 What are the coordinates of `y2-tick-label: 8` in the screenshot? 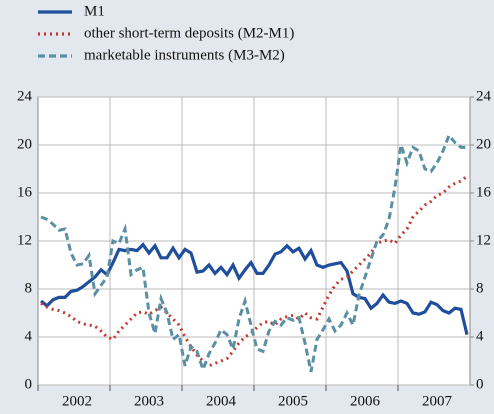 It's located at (480, 288).